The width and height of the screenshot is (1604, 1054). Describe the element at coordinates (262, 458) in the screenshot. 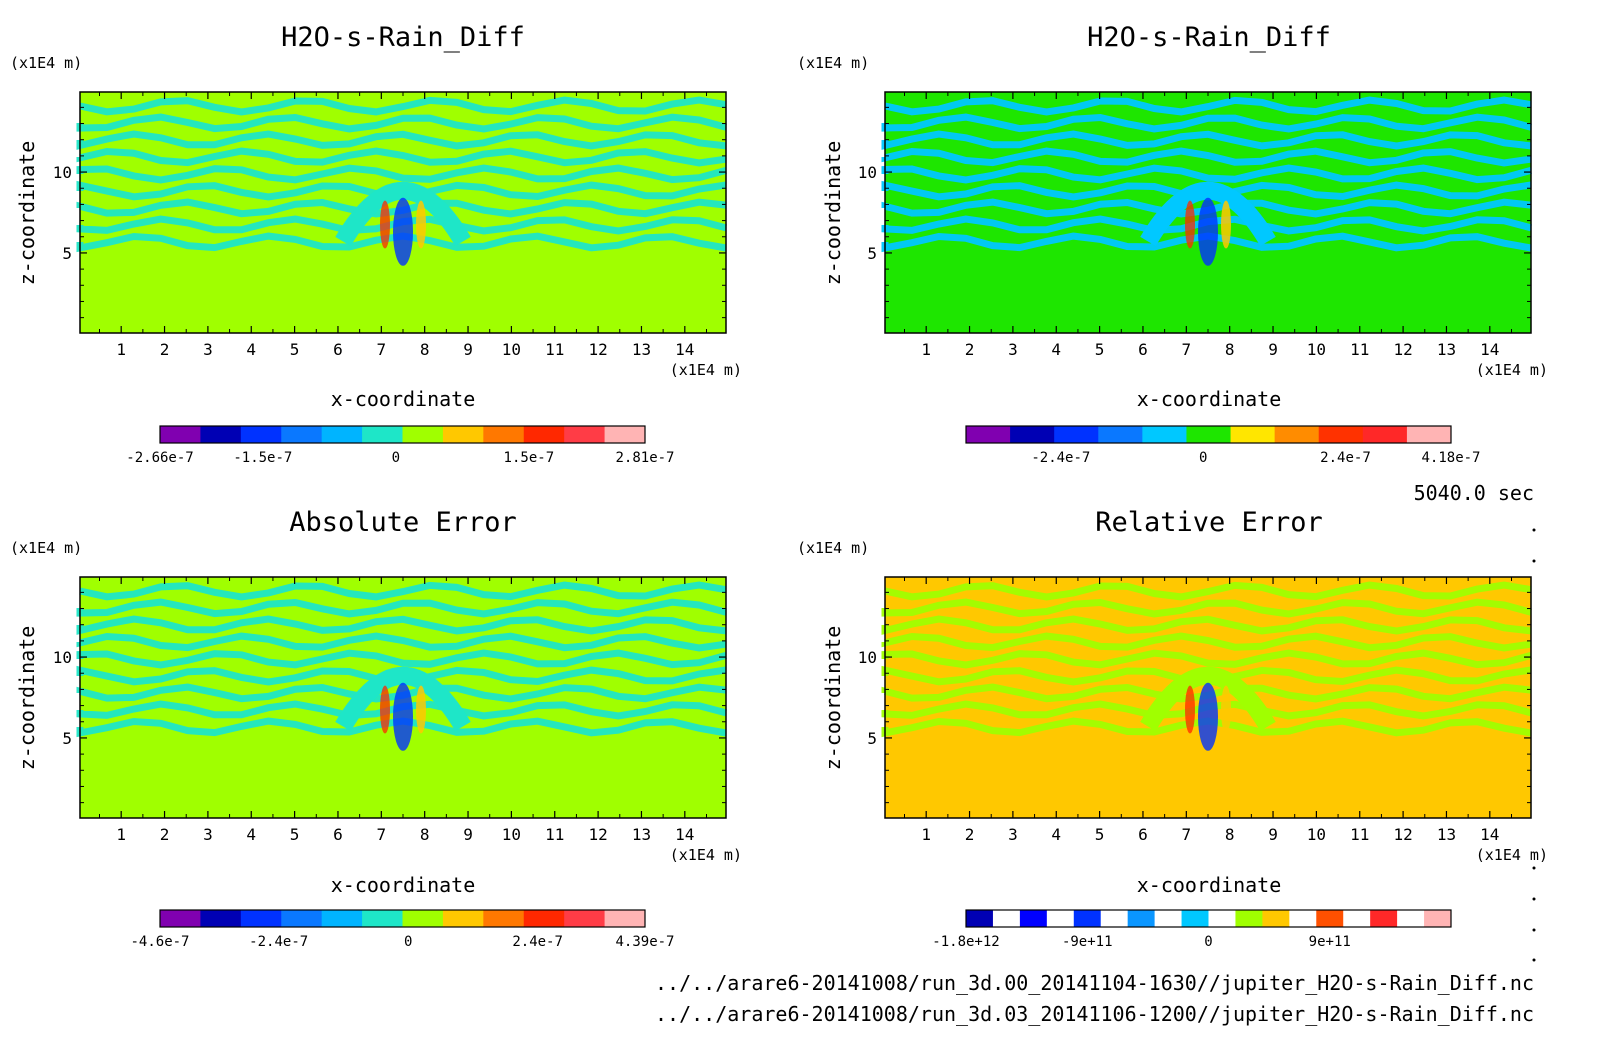

I see `colorbar-tick-label: -1.5e-7` at that location.